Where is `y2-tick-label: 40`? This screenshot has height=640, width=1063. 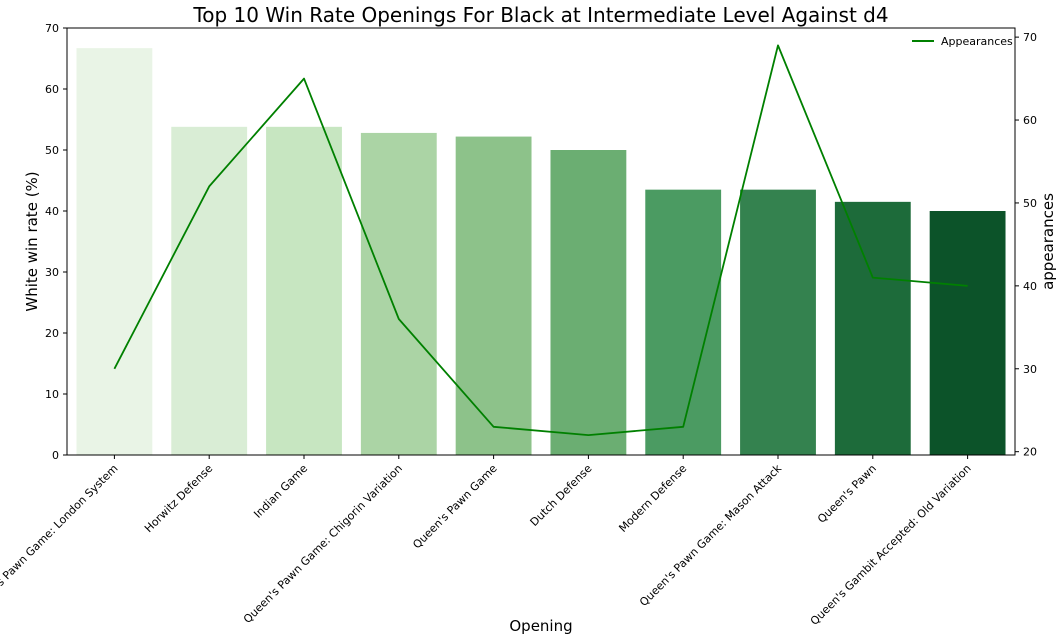
y2-tick-label: 40 is located at coordinates (1030, 286).